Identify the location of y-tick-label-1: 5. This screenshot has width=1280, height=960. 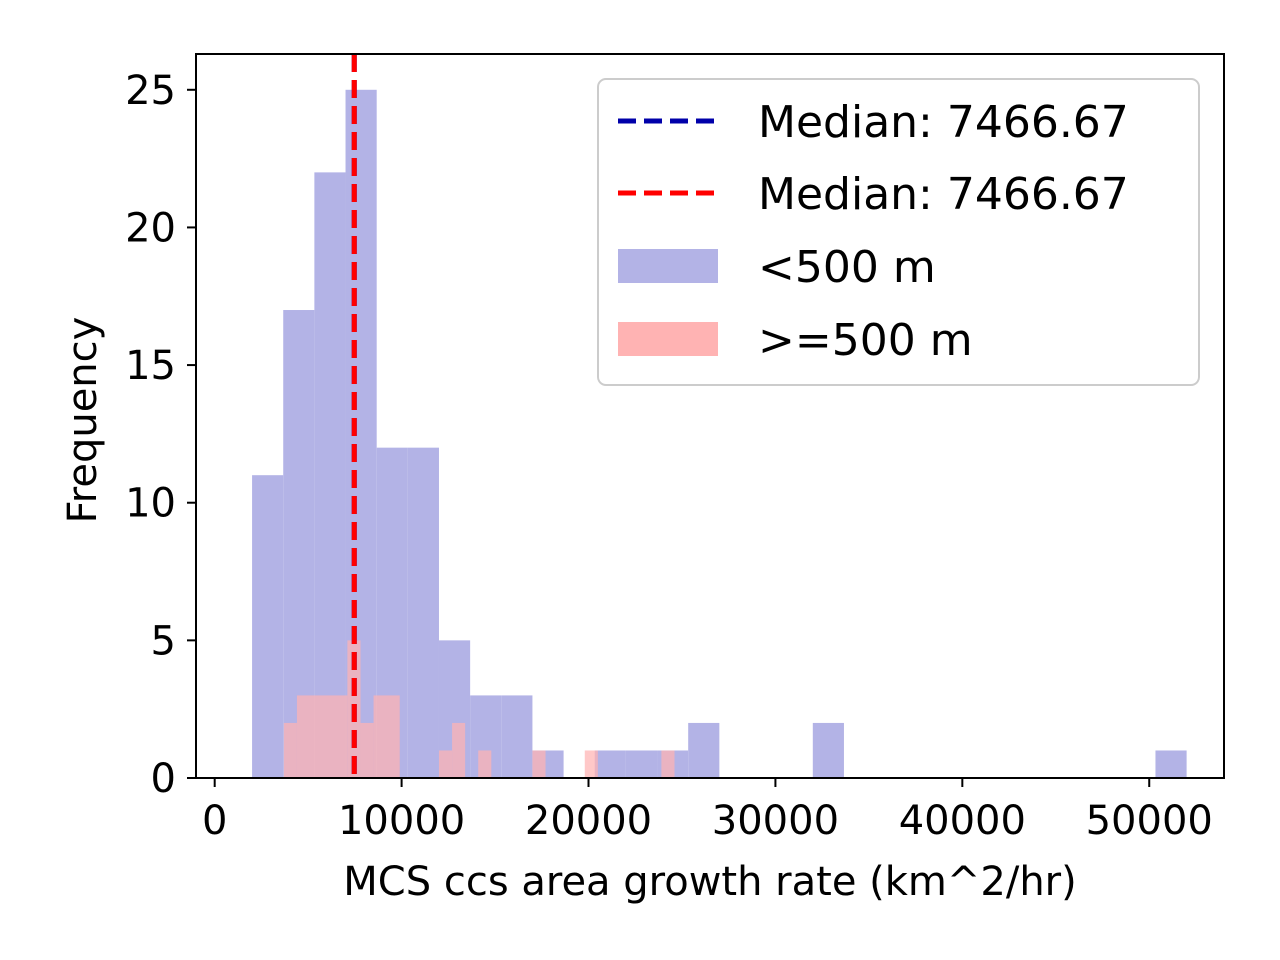
(163, 641).